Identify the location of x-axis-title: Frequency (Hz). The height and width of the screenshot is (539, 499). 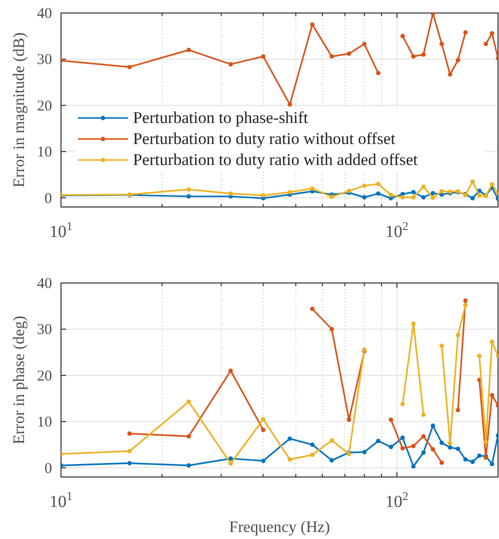
(279, 527).